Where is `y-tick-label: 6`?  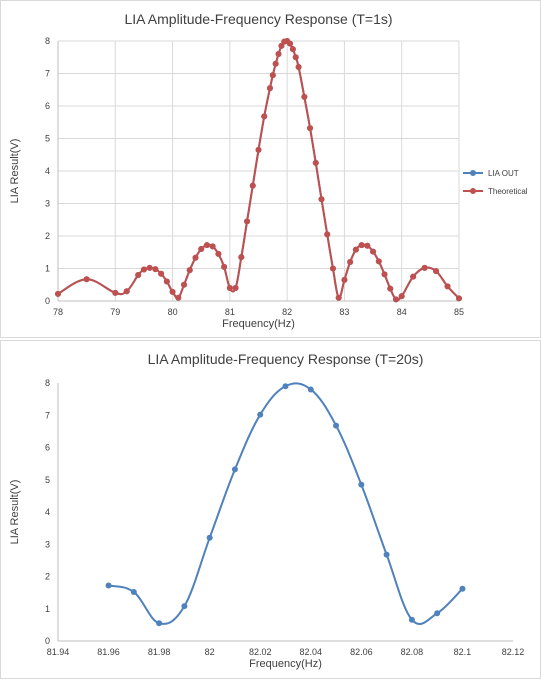 y-tick-label: 6 is located at coordinates (47, 448).